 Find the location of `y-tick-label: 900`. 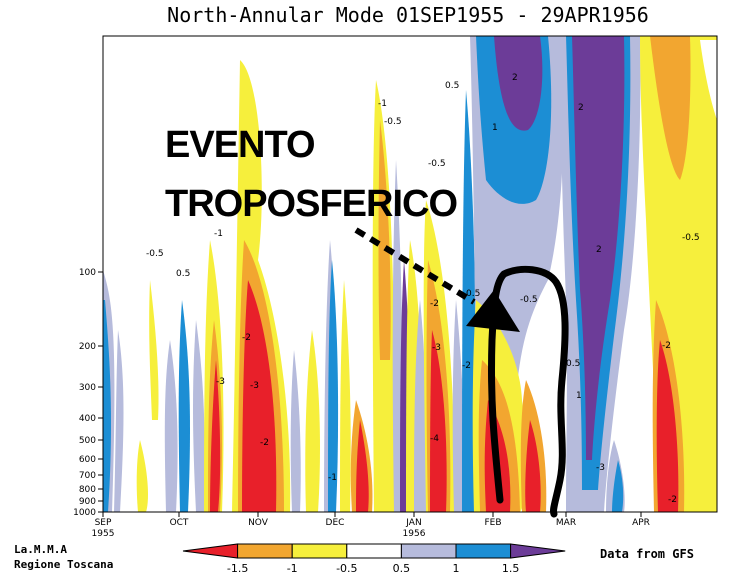

y-tick-label: 900 is located at coordinates (87, 502).